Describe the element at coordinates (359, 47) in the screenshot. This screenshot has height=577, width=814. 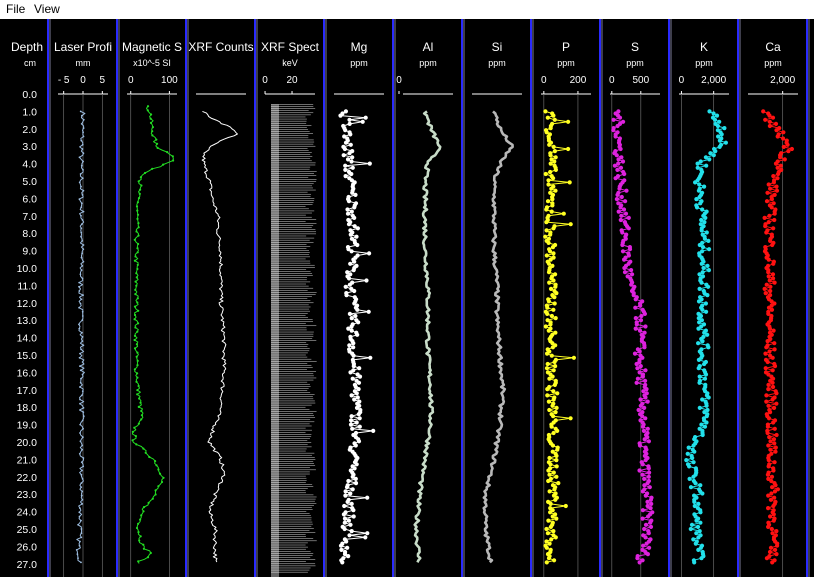
I see `track-title-Mg: Mg` at that location.